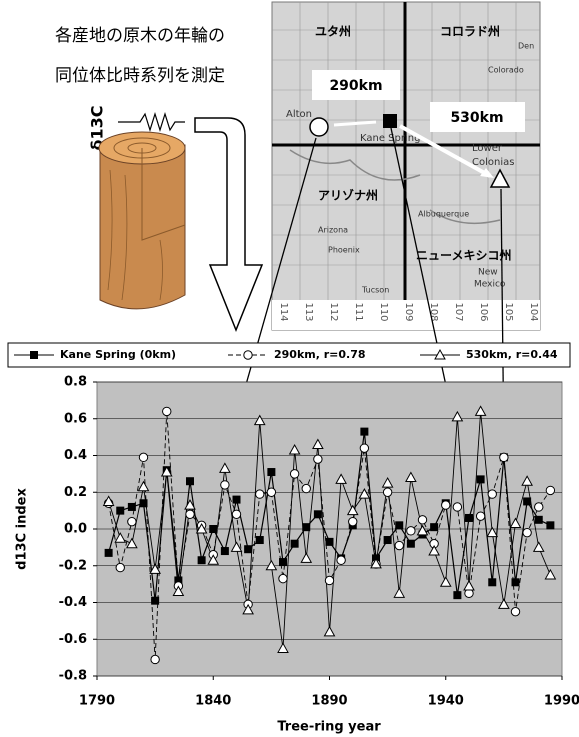  What do you see at coordinates (75, 455) in the screenshot?
I see `y-tick-label: 0.4` at bounding box center [75, 455].